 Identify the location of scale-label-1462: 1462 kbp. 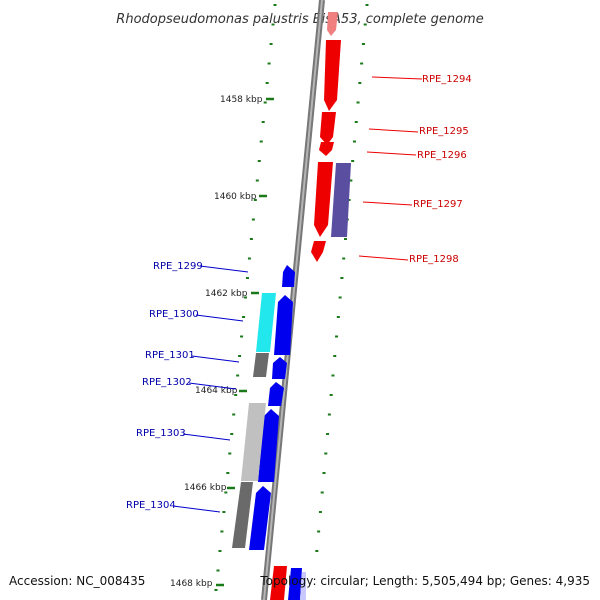
(226, 294).